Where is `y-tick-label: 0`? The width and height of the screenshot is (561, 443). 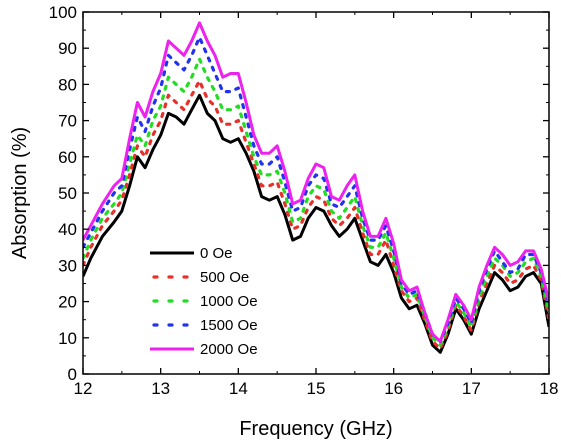 y-tick-label: 0 is located at coordinates (72, 374).